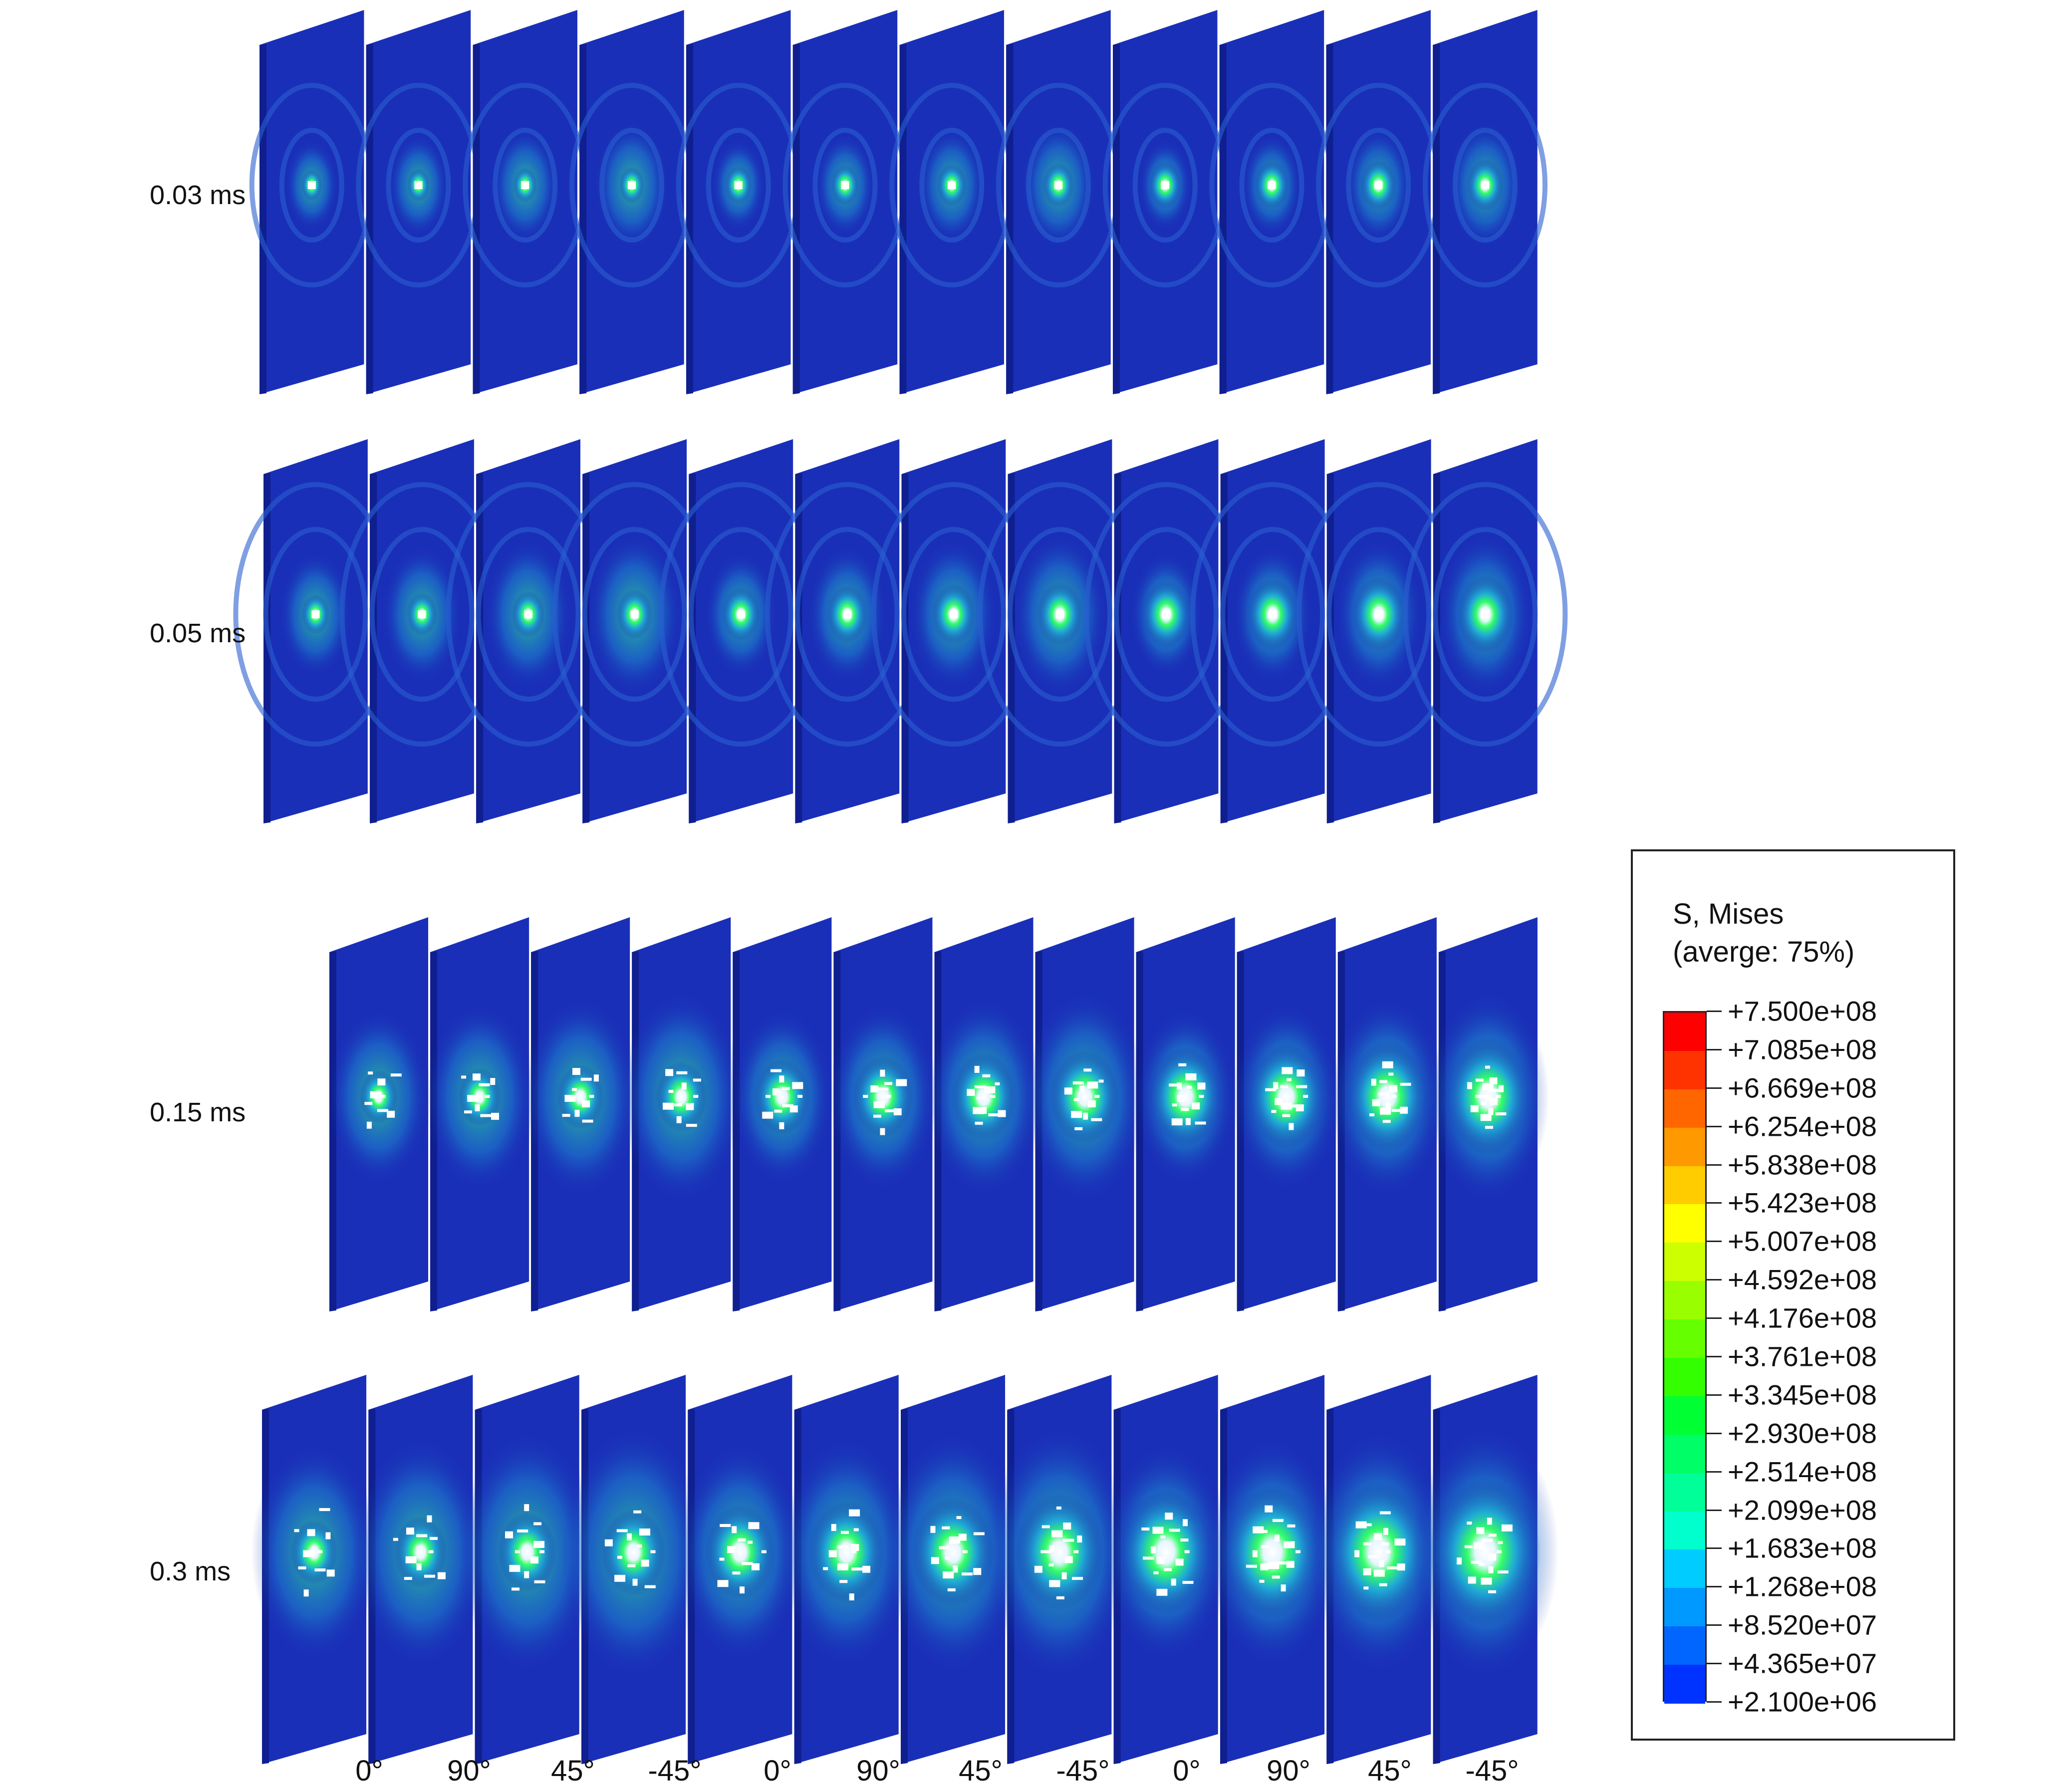  I want to click on angle-label: 45°, so click(981, 1771).